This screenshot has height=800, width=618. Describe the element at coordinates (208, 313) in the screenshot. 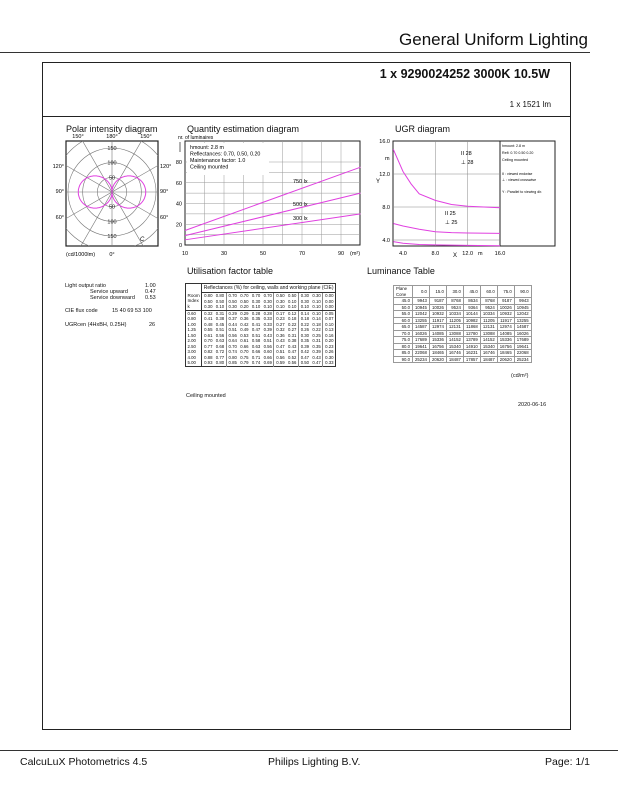

I see `uf-cell: 0.32` at that location.